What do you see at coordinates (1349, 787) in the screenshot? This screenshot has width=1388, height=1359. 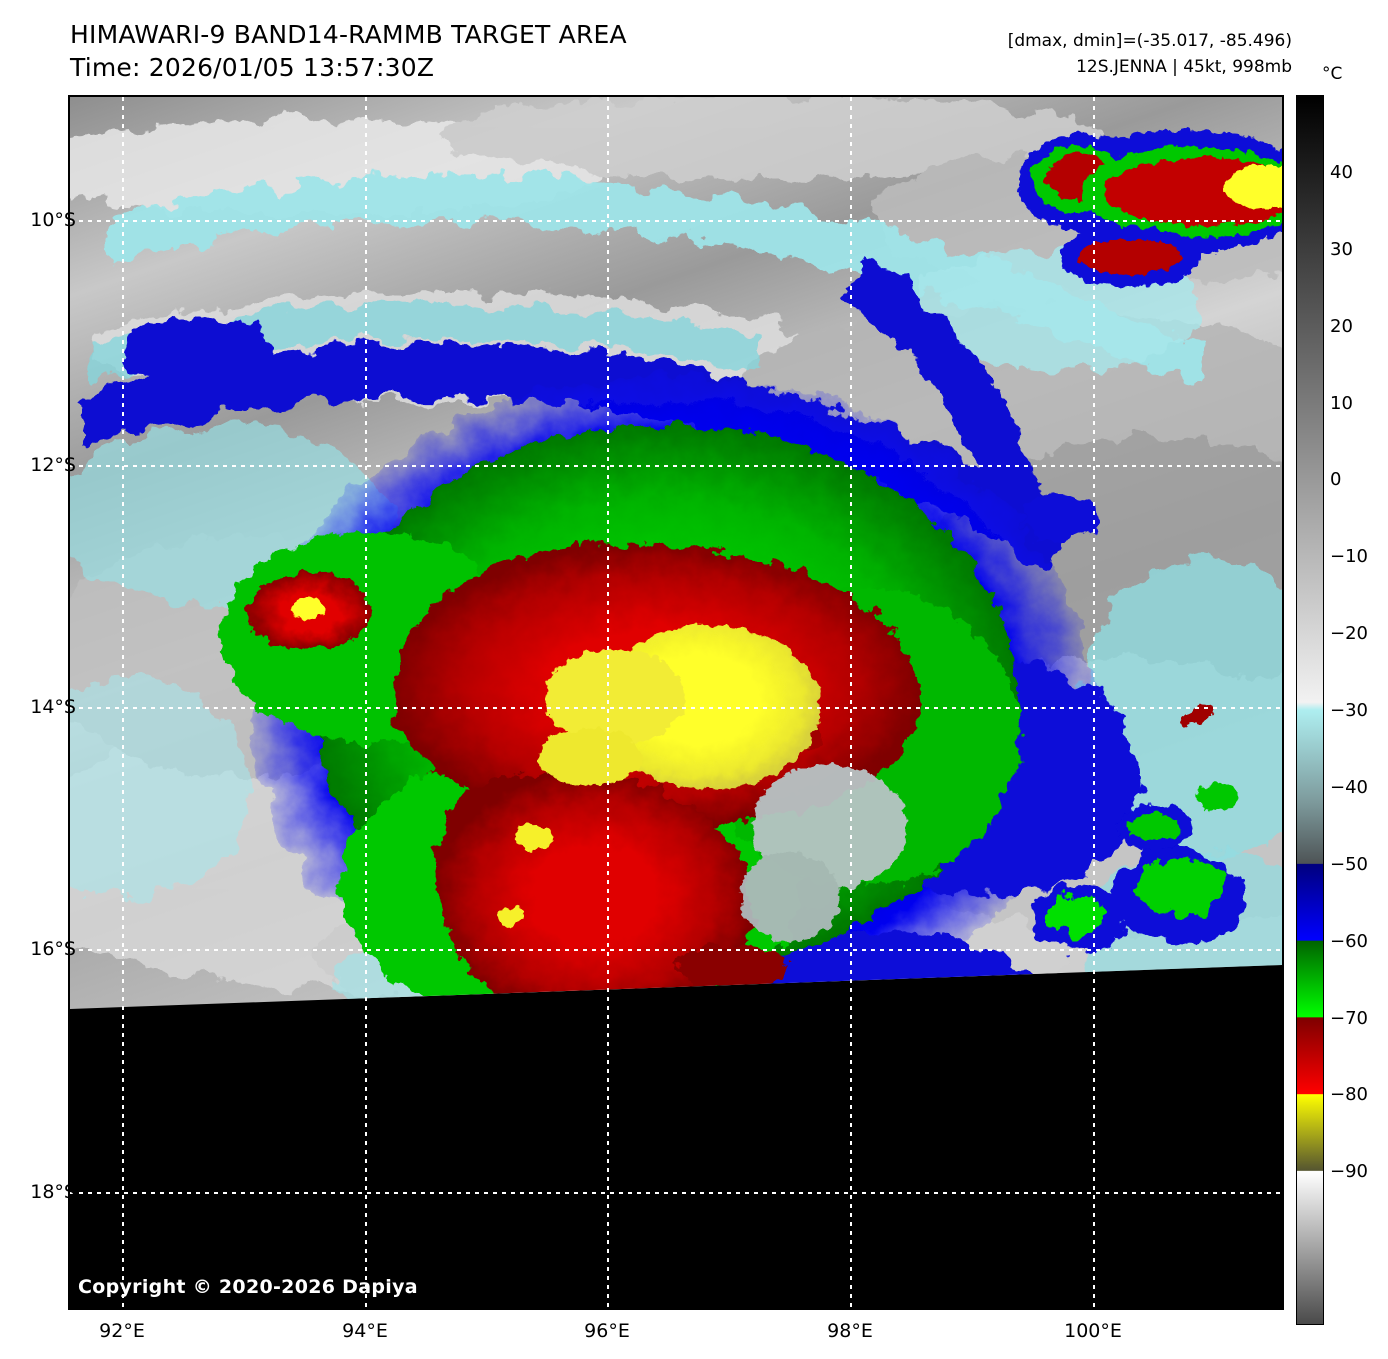 I see `colorbar-tick-m40: −40` at bounding box center [1349, 787].